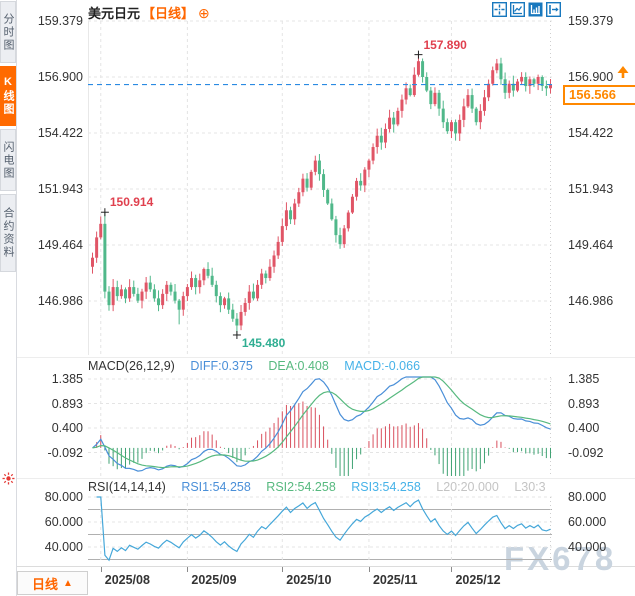 This screenshot has width=635, height=596. What do you see at coordinates (499, 9) in the screenshot?
I see `crosshair-icon` at bounding box center [499, 9].